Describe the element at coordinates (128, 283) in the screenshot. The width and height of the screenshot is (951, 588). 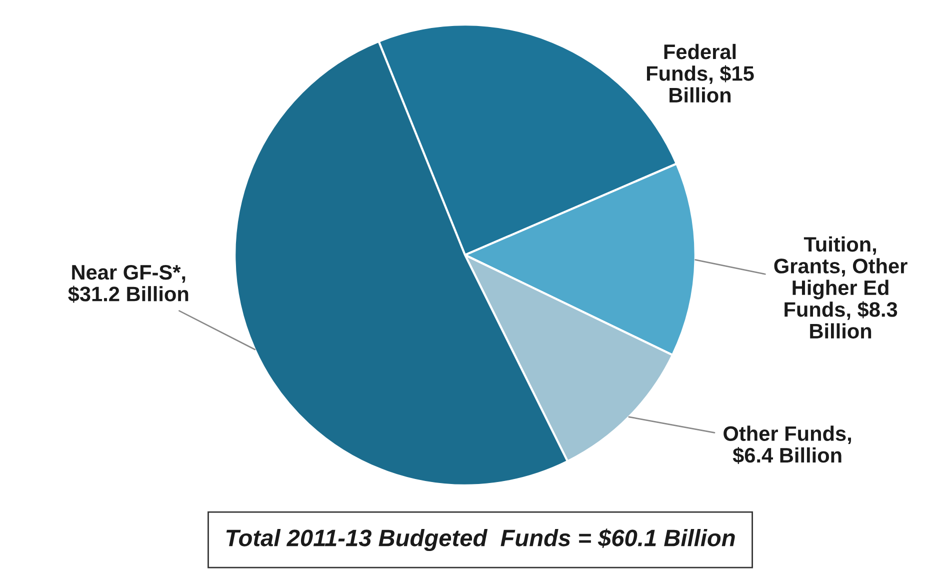
I see `slice-label: Near GF-S*, $31.2 Billion` at that location.